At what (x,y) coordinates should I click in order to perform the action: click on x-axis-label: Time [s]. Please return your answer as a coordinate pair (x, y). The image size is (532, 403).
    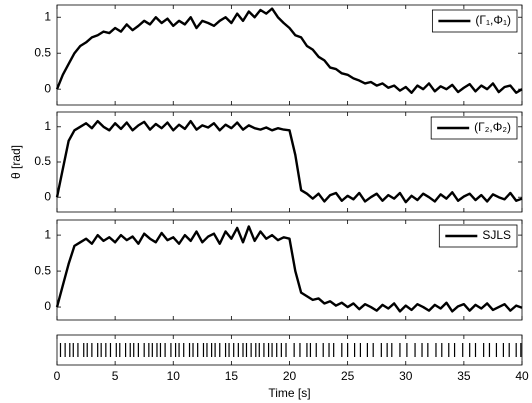
    Looking at the image, I should click on (289, 393).